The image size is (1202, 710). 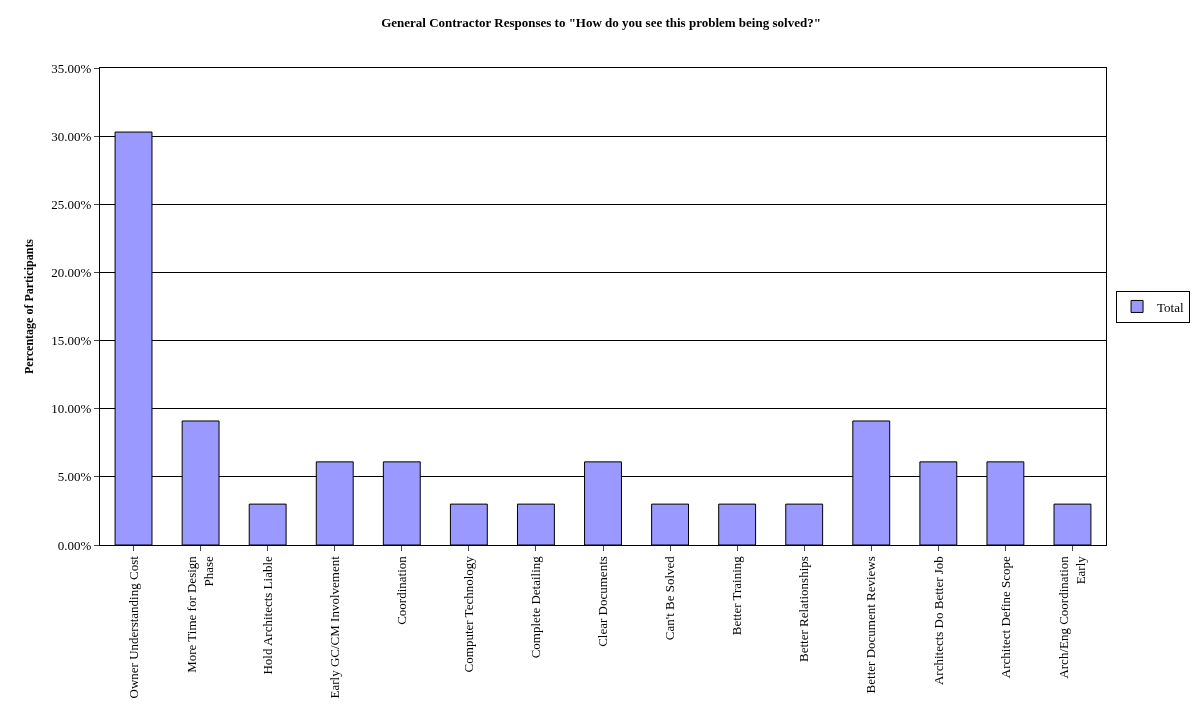 What do you see at coordinates (670, 598) in the screenshot?
I see `x-tick-label: Can't Be Solved` at bounding box center [670, 598].